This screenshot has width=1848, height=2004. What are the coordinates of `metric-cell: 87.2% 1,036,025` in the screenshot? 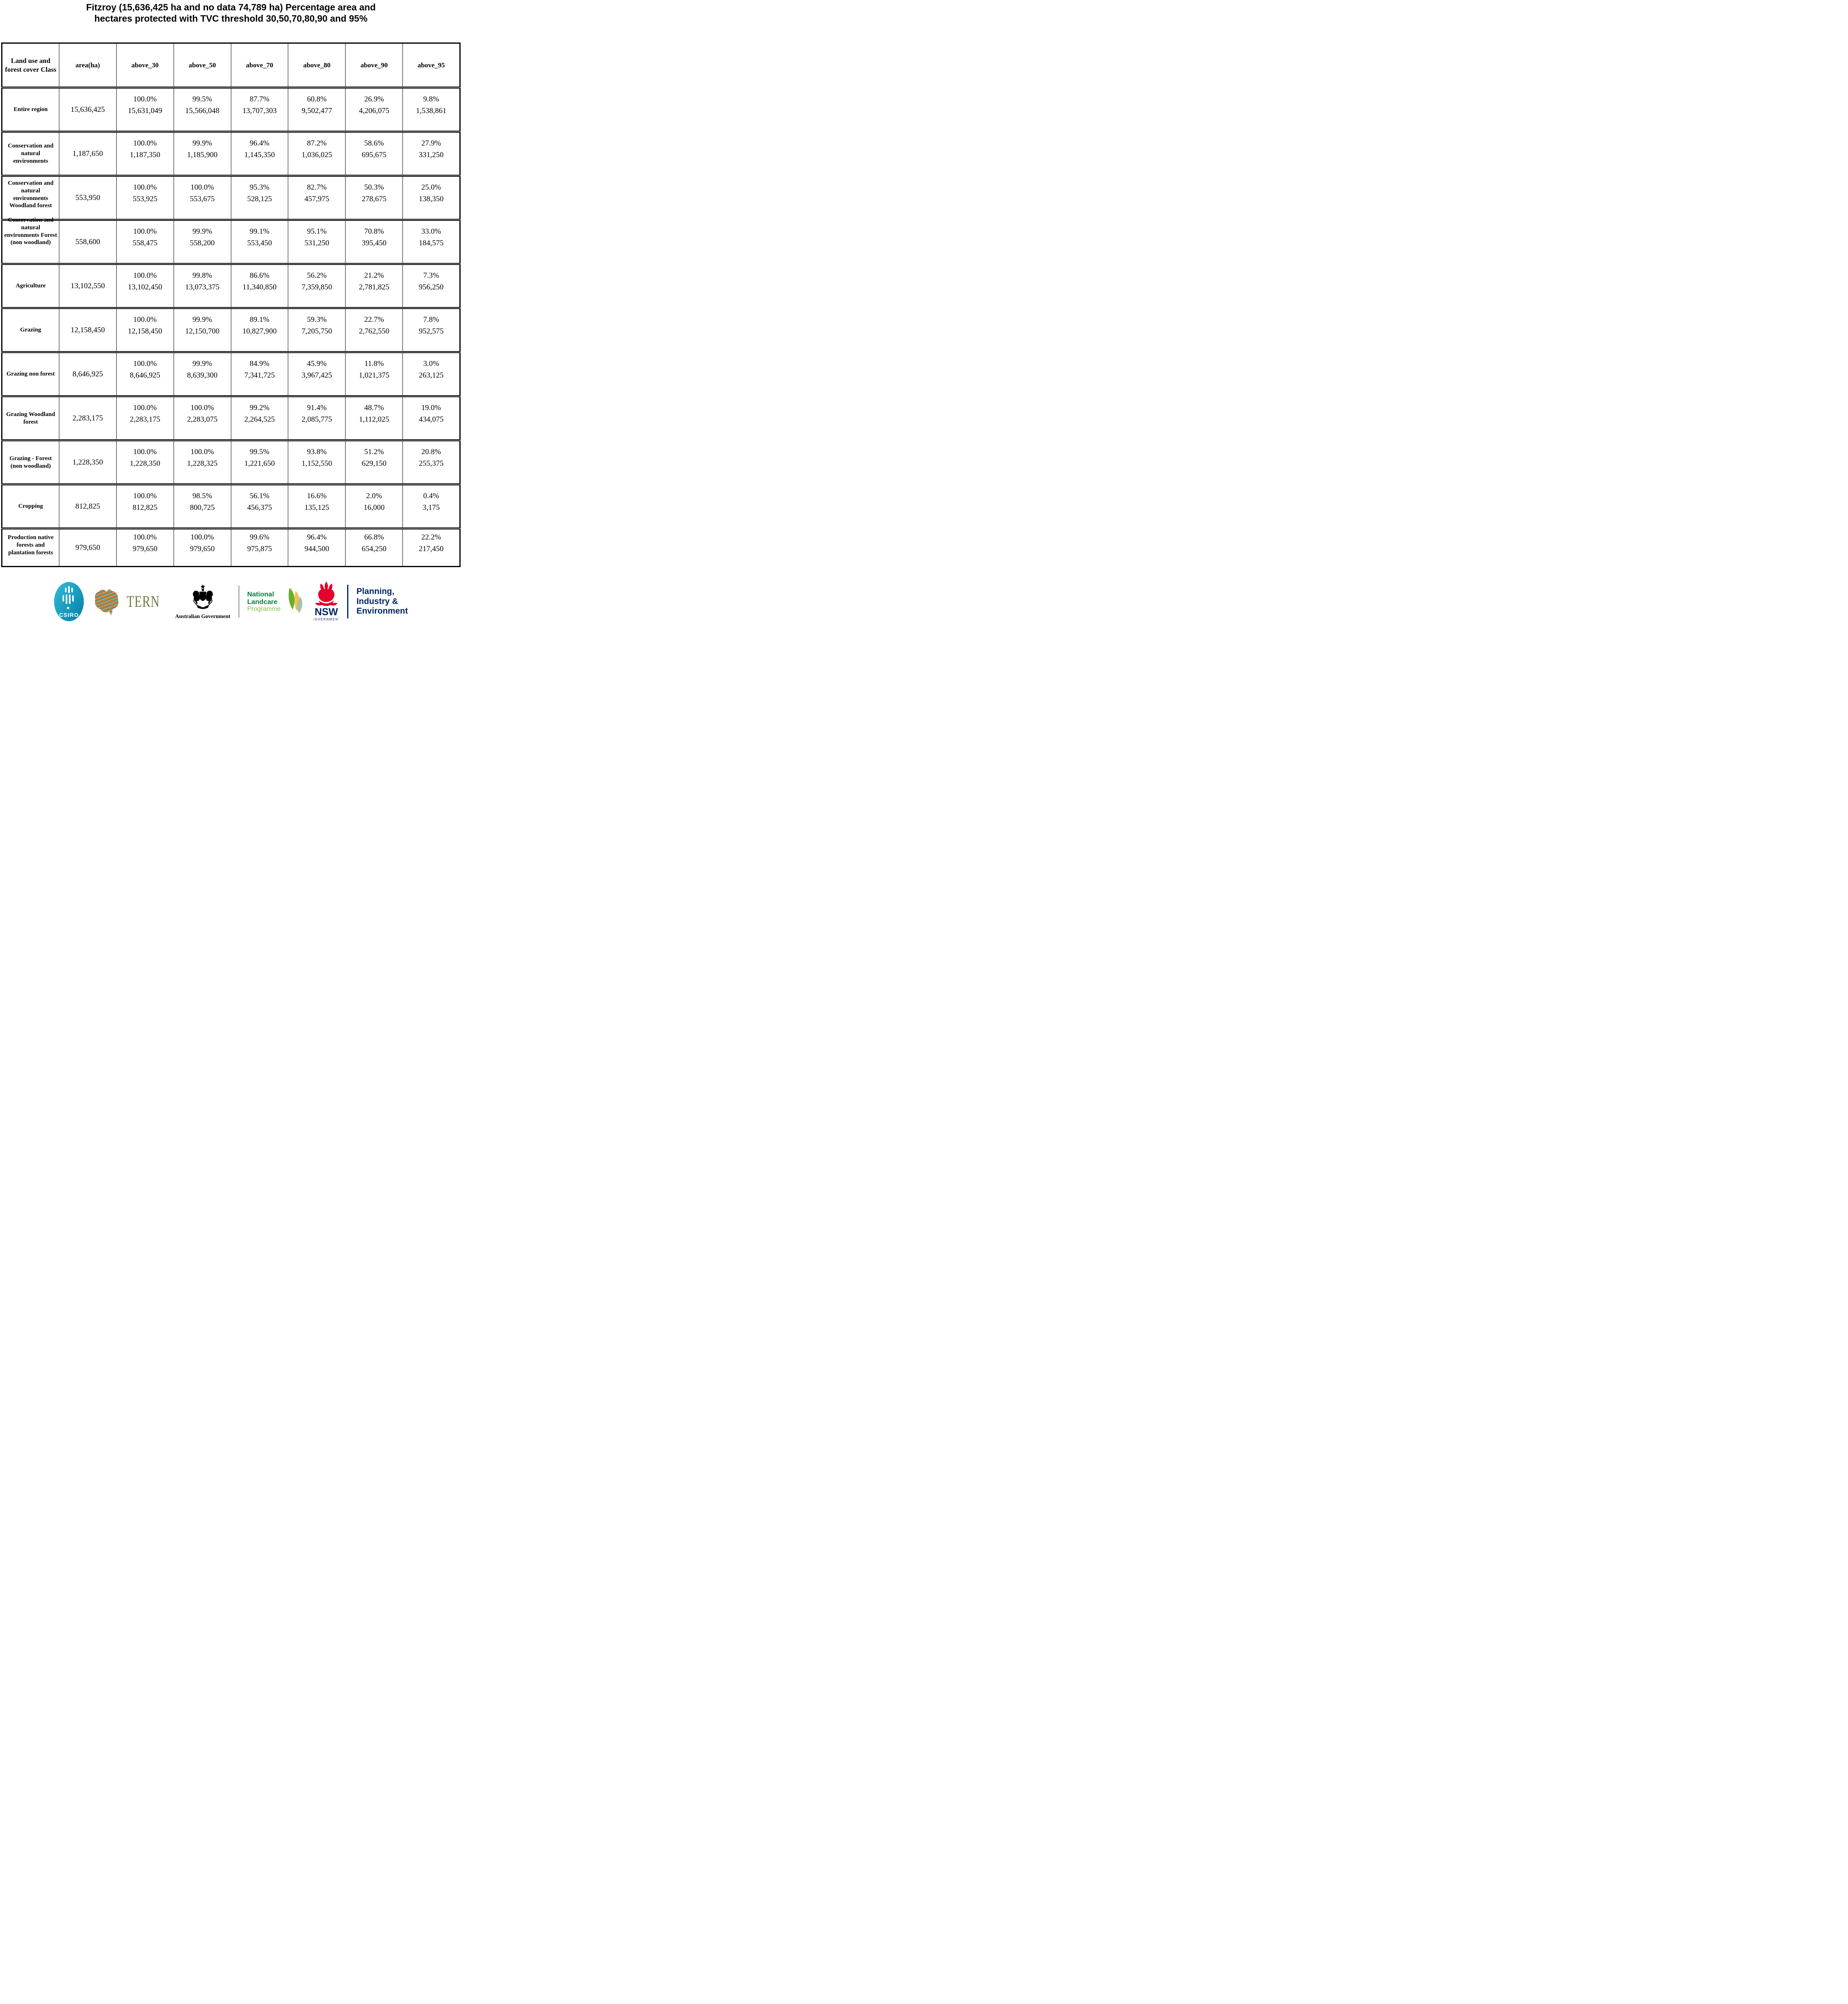 It's located at (317, 154).